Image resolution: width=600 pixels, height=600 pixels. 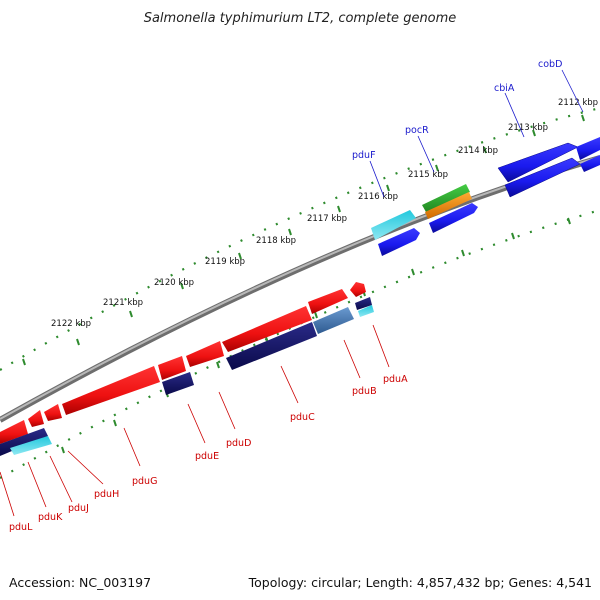 I want to click on gene-label-pduH: pduH, so click(x=106, y=494).